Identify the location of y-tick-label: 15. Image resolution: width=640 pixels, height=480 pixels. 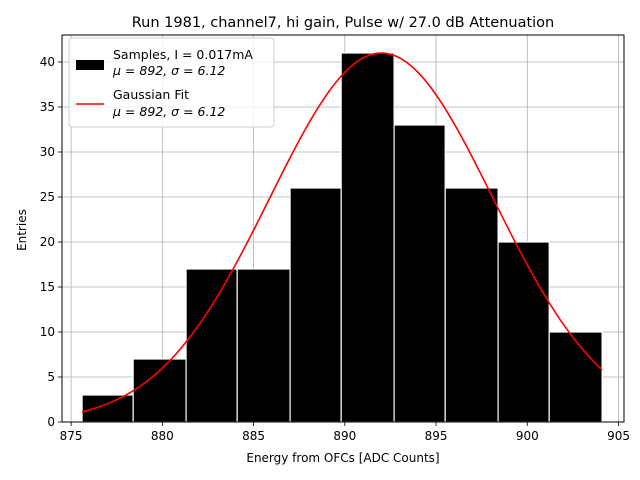
(47, 287).